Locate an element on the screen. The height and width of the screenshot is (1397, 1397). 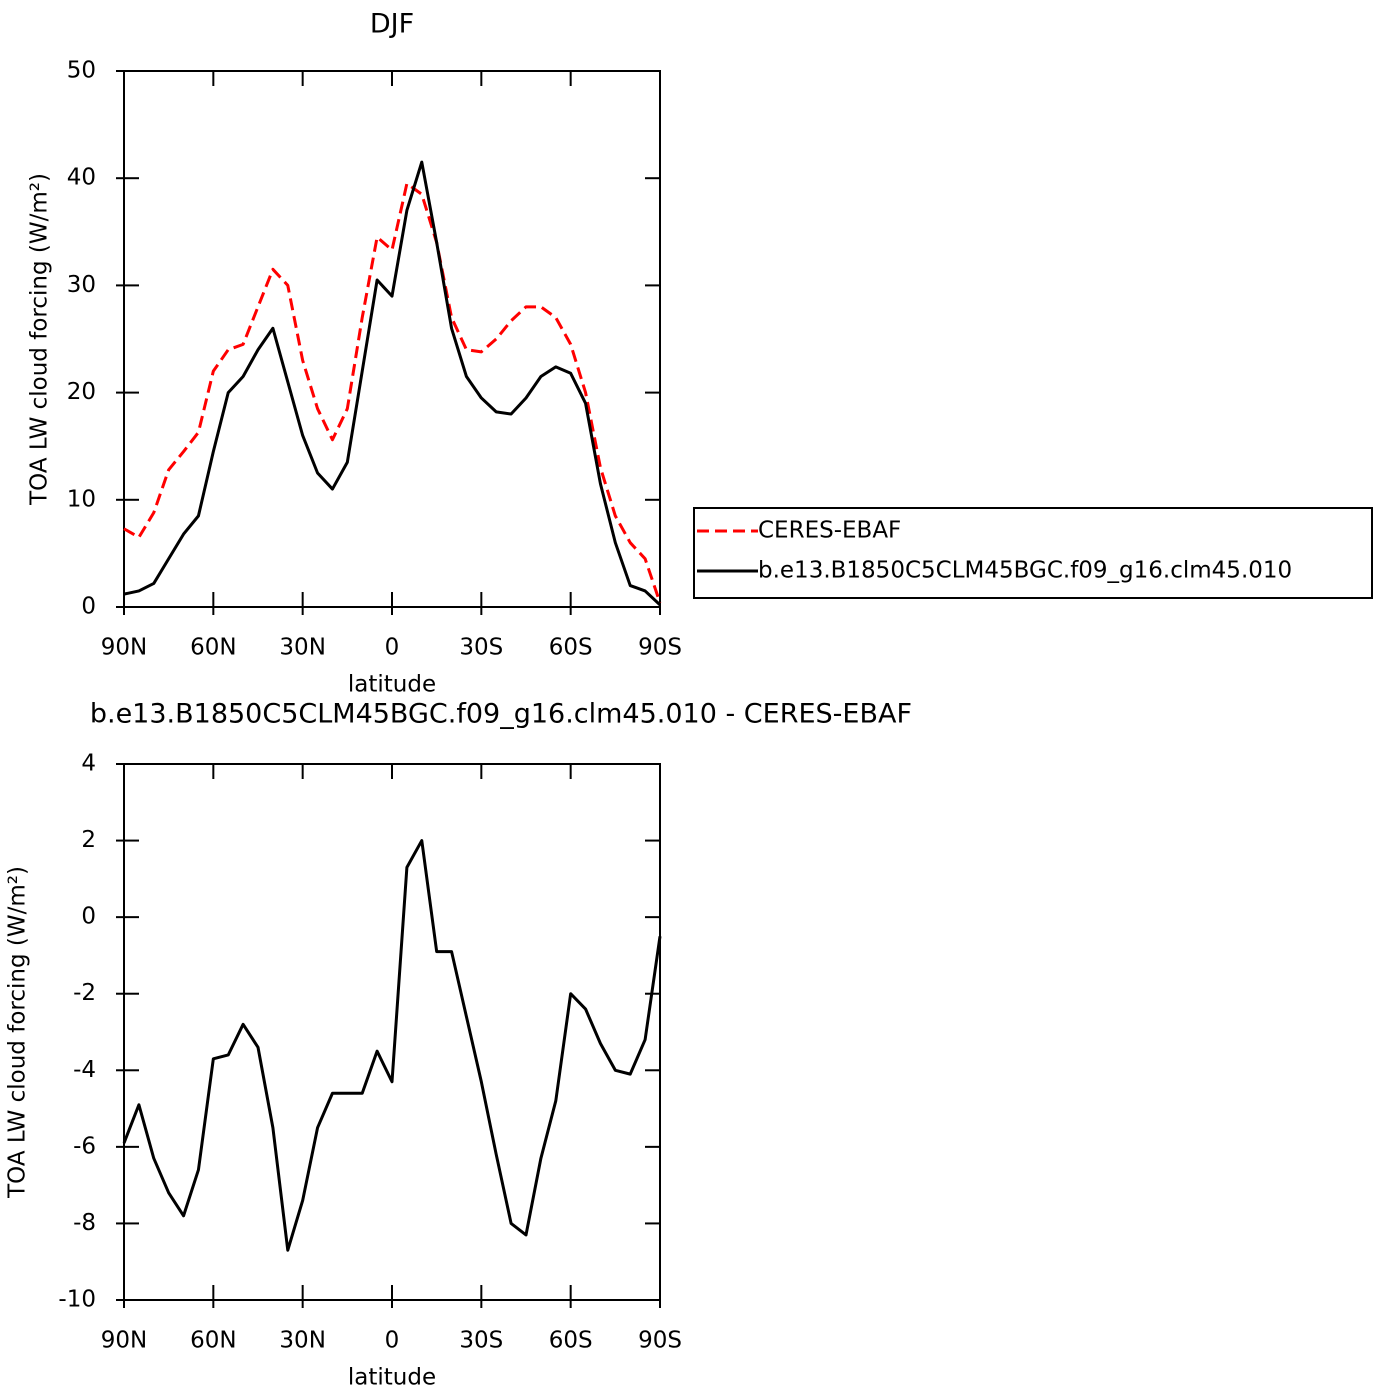
chart-title: DJF is located at coordinates (392, 24).